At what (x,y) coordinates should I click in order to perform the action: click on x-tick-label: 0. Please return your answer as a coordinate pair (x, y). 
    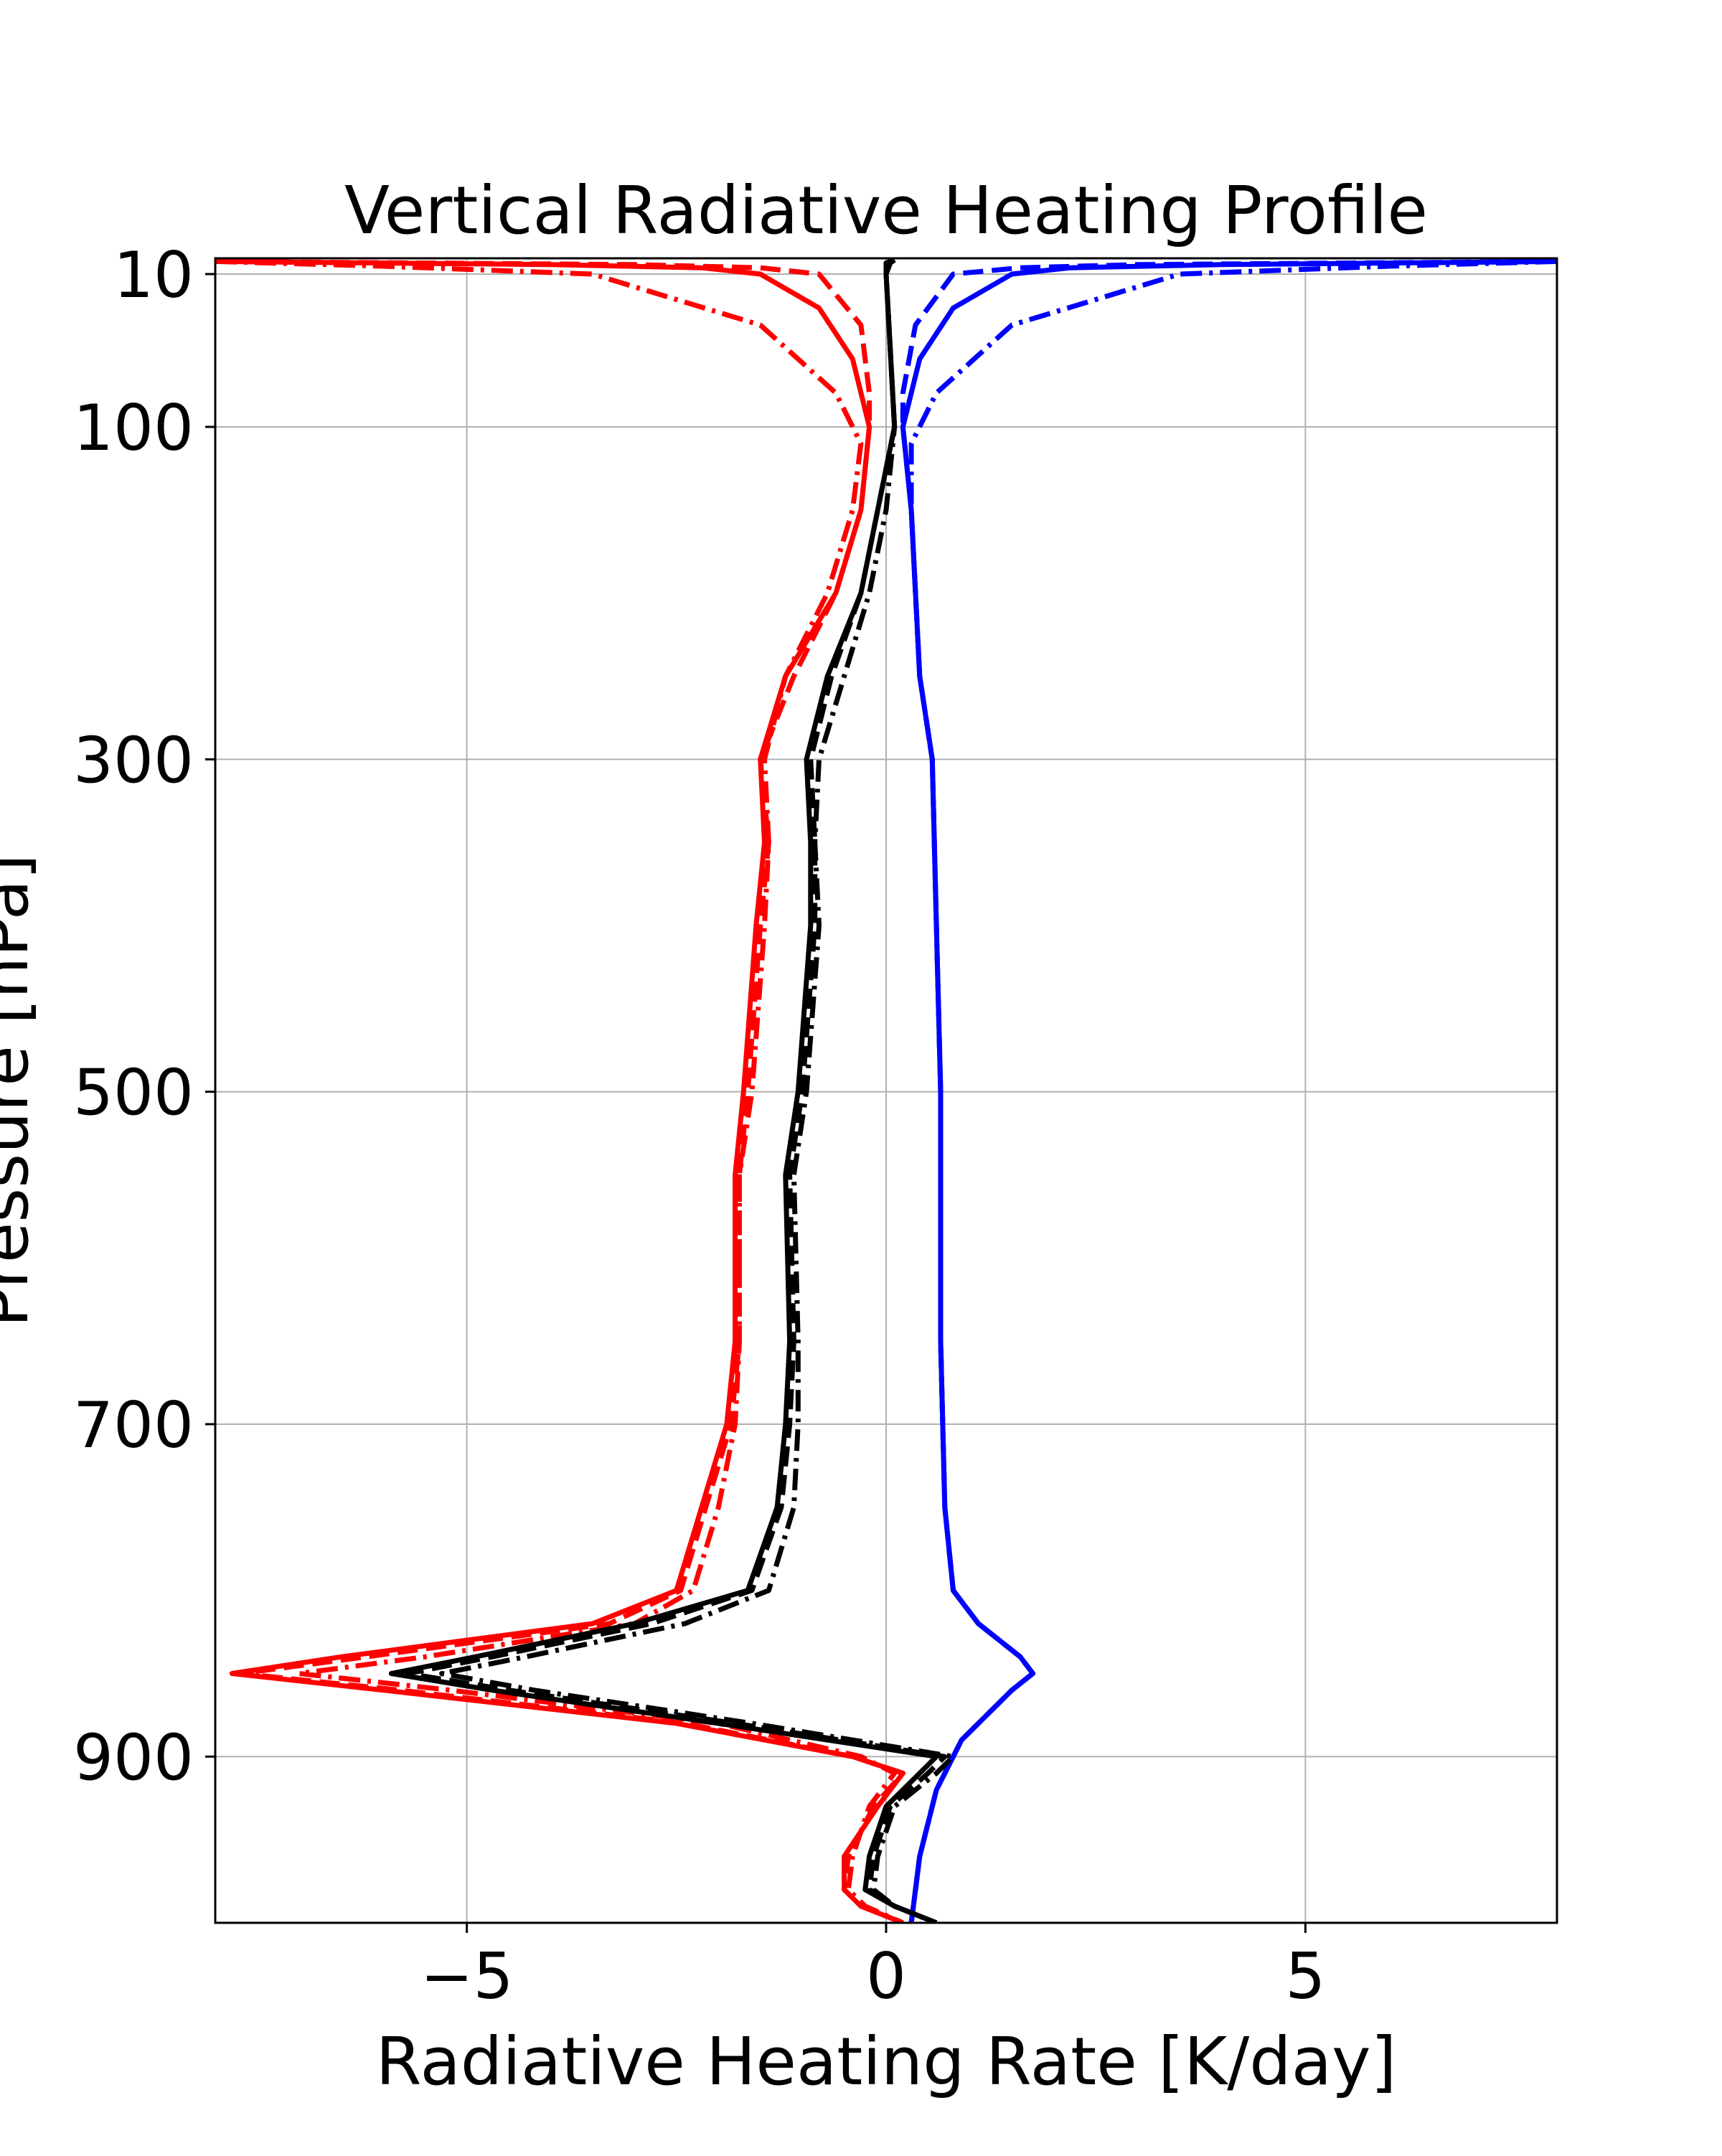
    Looking at the image, I should click on (886, 1976).